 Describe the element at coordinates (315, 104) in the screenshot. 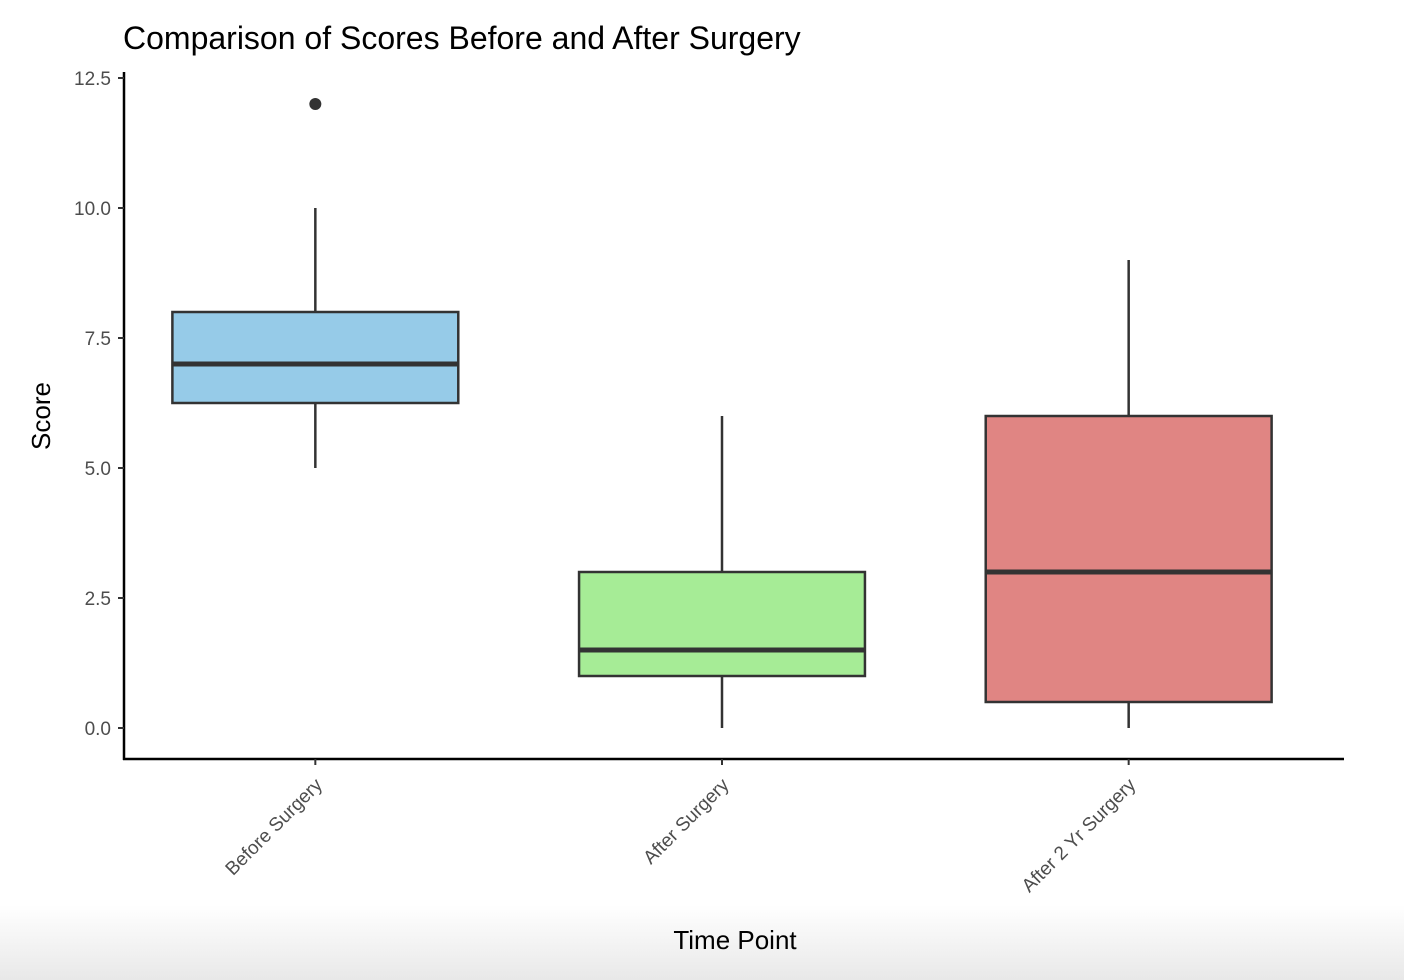

I see `outlier-point` at that location.